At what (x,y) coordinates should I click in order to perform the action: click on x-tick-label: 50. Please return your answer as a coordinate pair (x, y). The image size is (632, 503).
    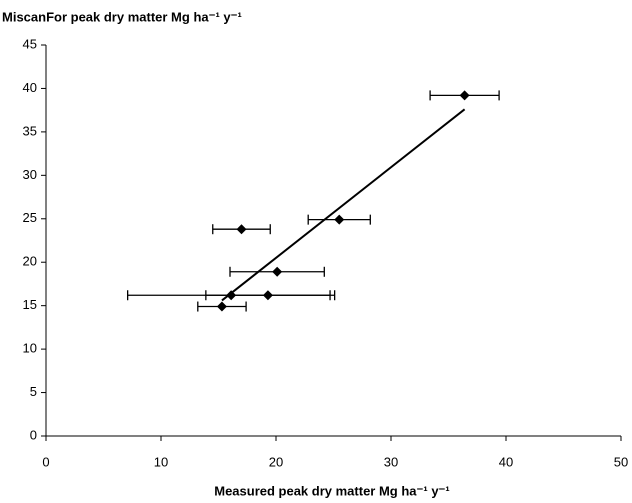
    Looking at the image, I should click on (621, 461).